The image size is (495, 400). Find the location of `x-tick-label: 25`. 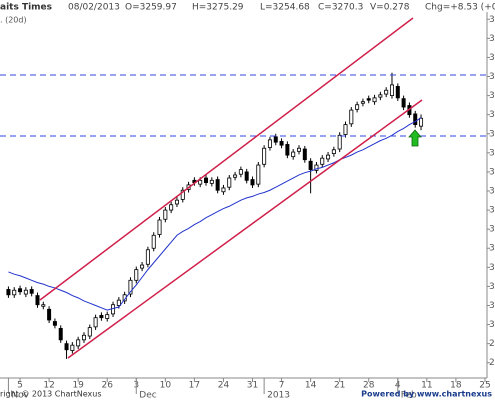

x-tick-label: 25 is located at coordinates (484, 386).